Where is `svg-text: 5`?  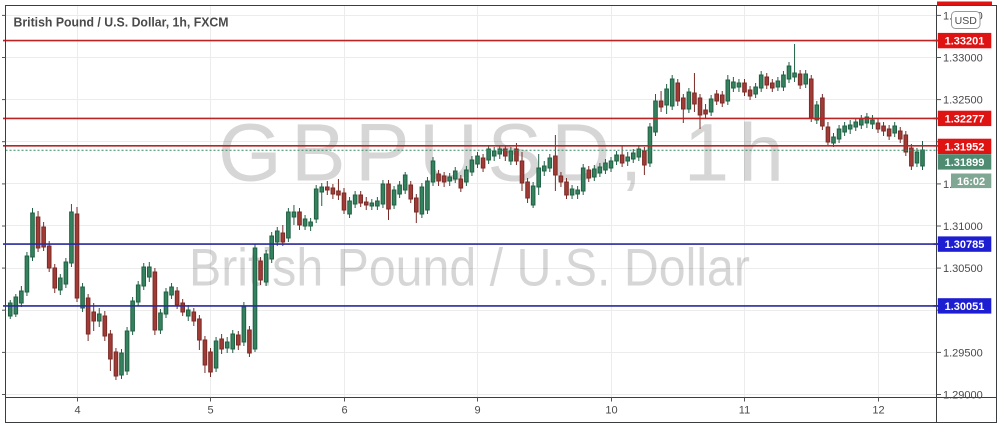 svg-text: 5 is located at coordinates (210, 411).